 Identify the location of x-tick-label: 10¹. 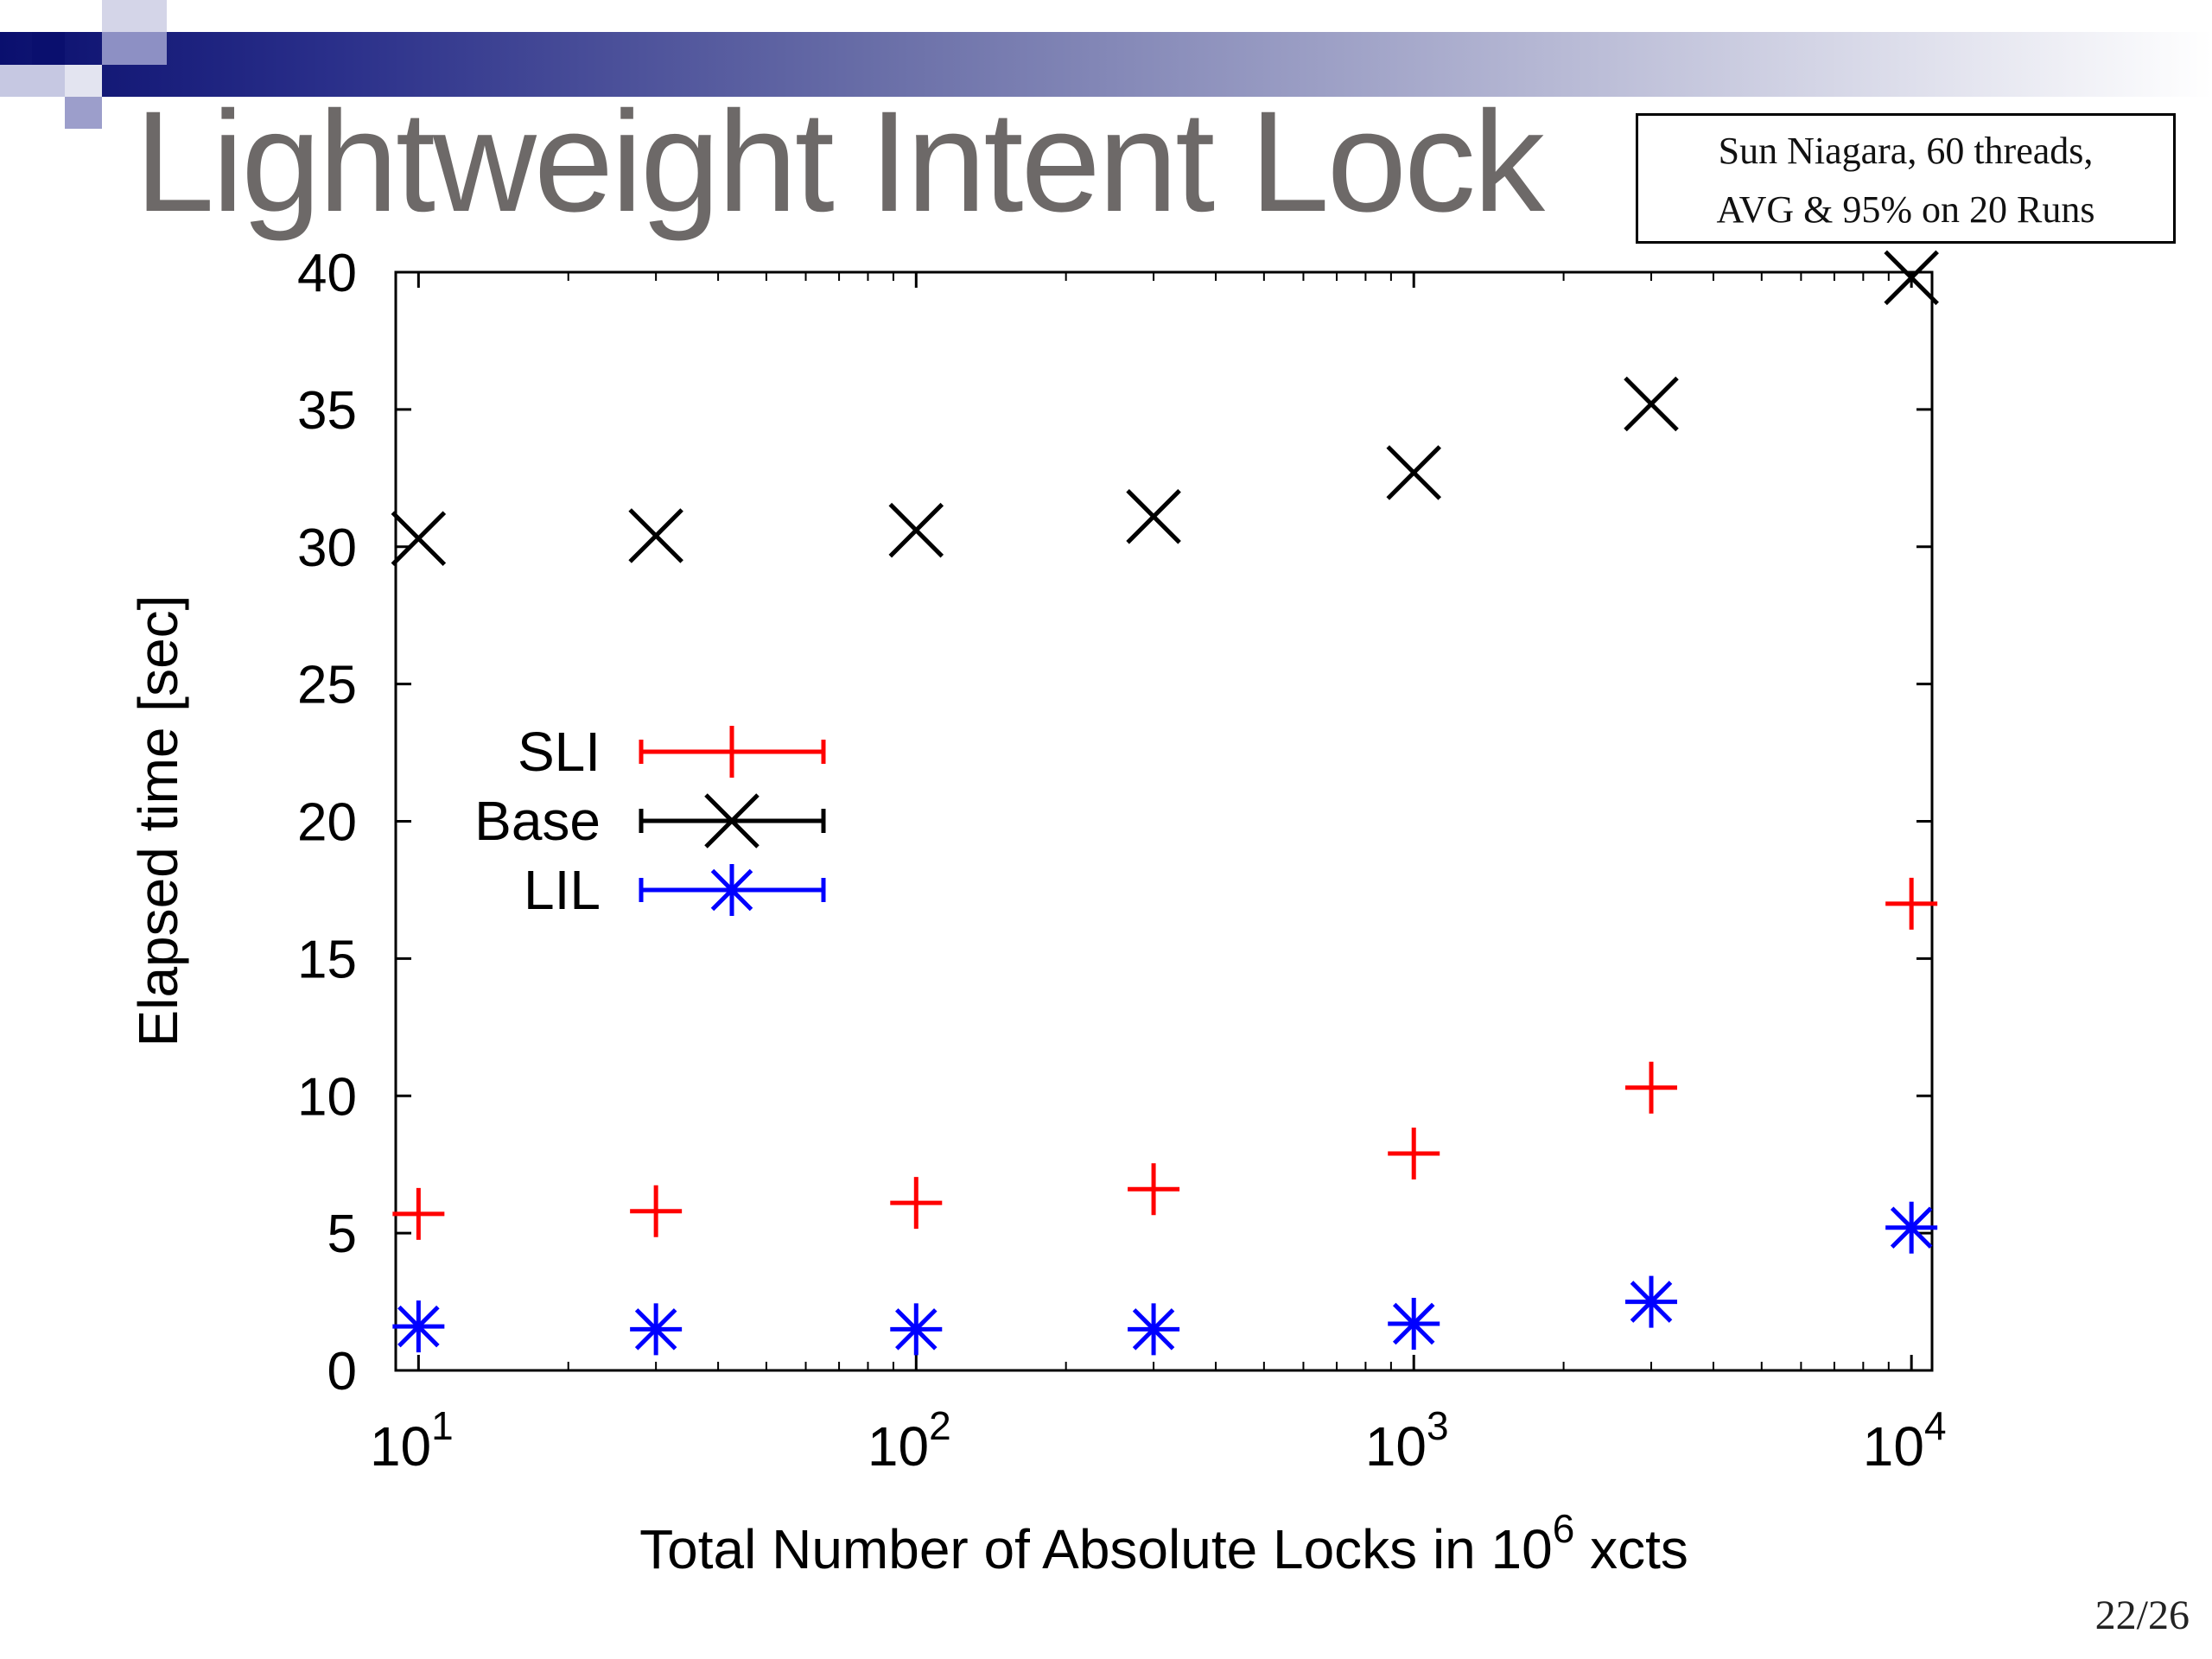
(412, 1440).